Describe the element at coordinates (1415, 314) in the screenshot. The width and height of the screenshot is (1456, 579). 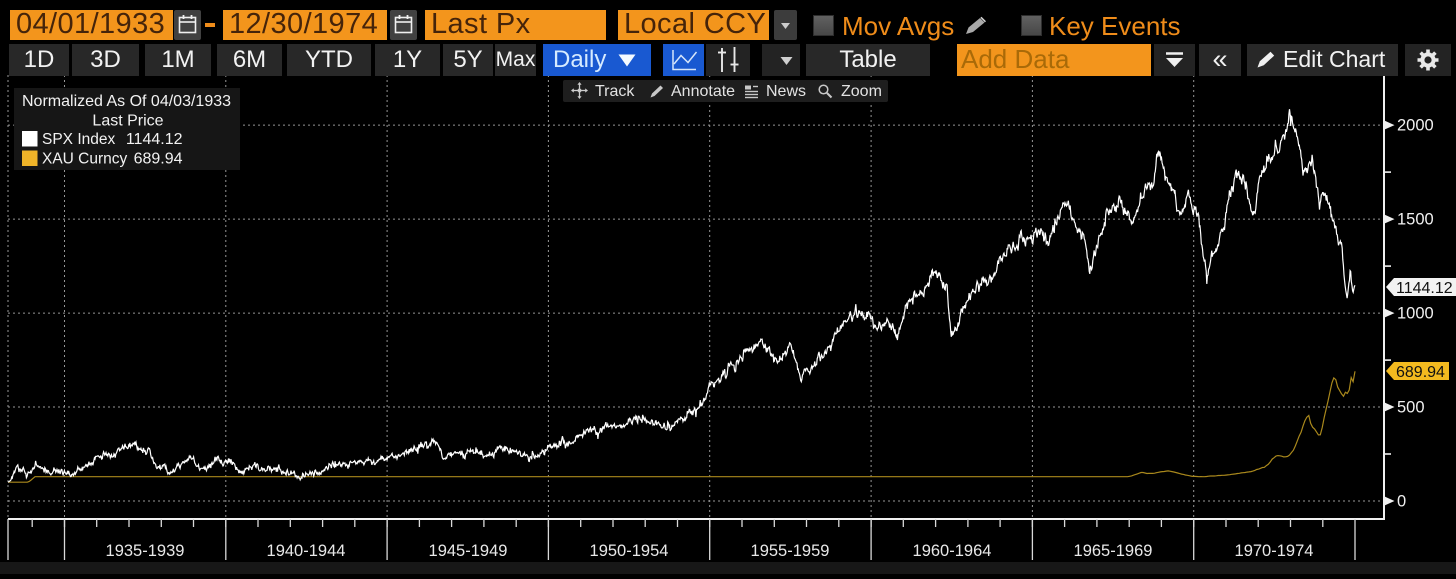
I see `svg-text: 1000` at that location.